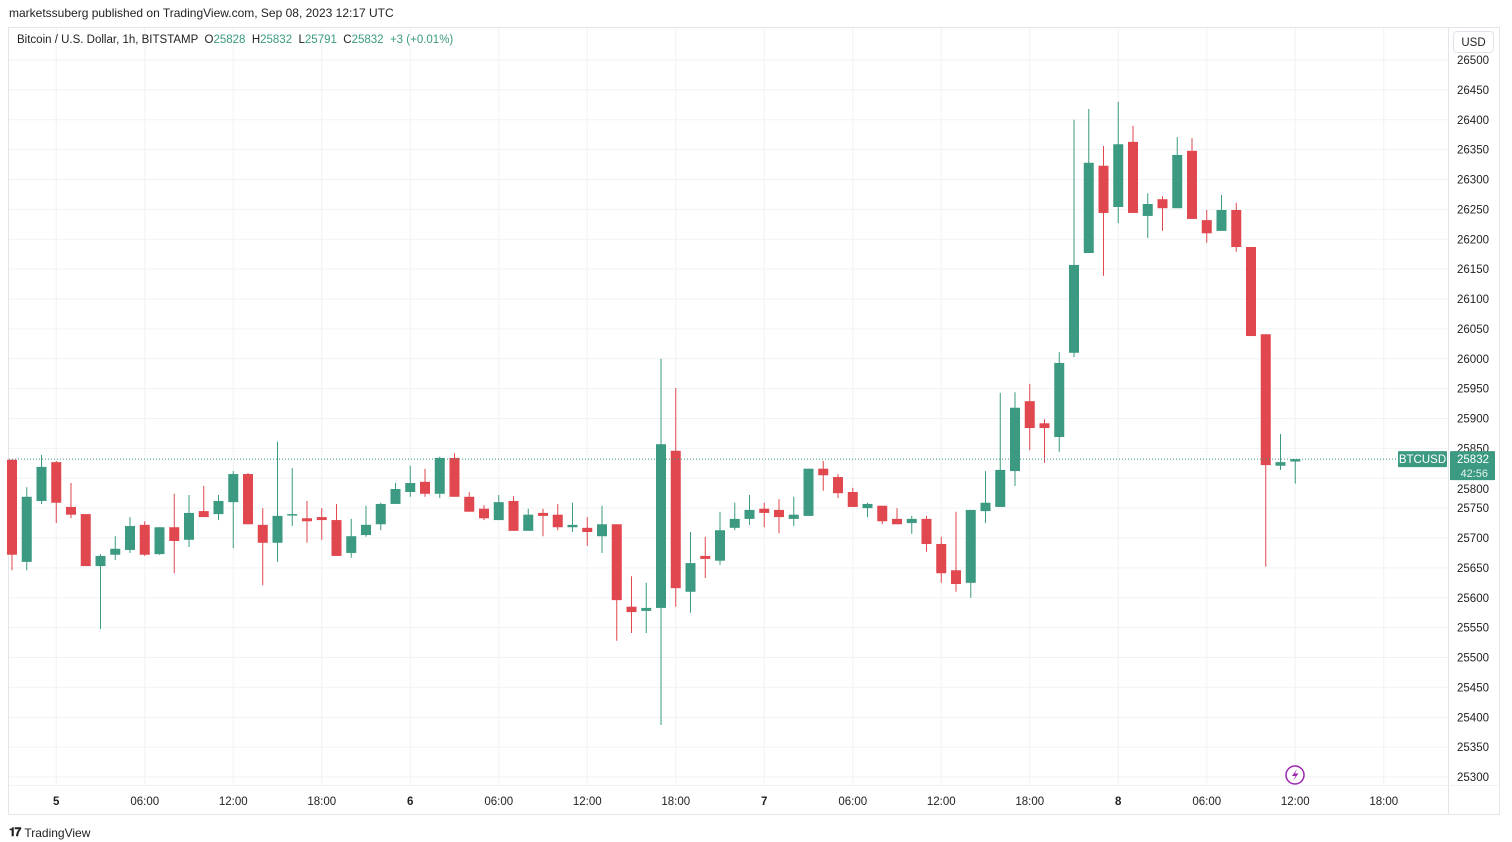 This screenshot has height=842, width=1512. Describe the element at coordinates (1118, 802) in the screenshot. I see `x-tick-label: 8` at that location.